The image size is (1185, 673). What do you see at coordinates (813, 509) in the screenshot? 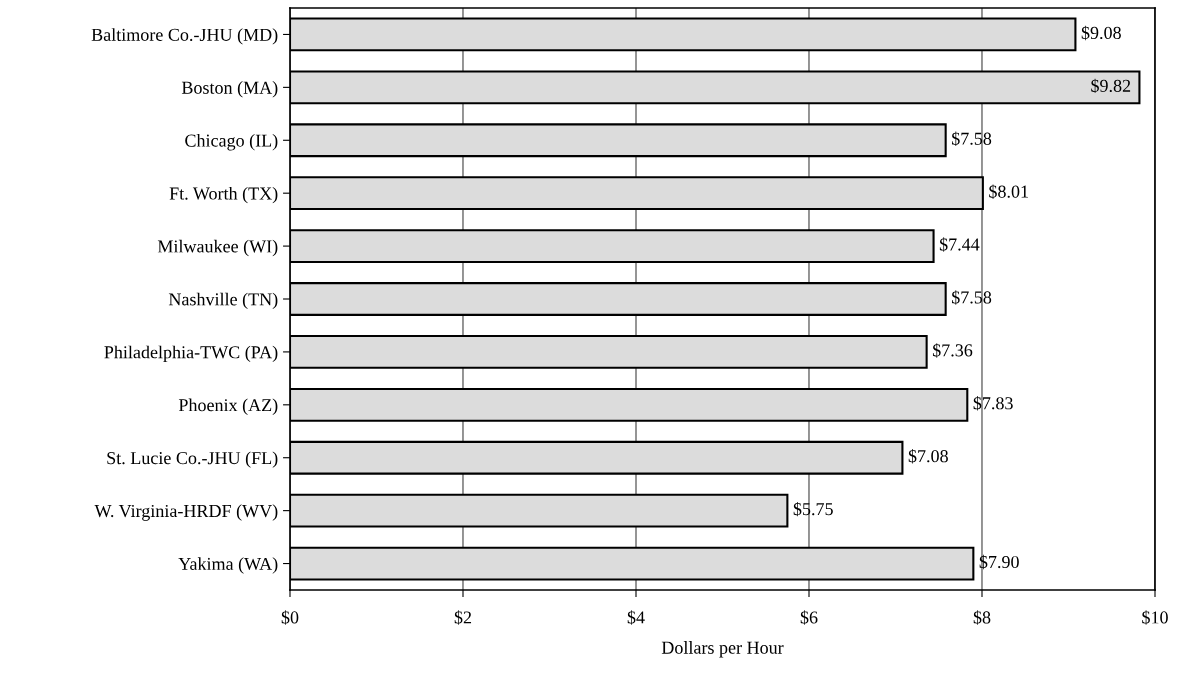
I see `data-label: $5.75` at bounding box center [813, 509].